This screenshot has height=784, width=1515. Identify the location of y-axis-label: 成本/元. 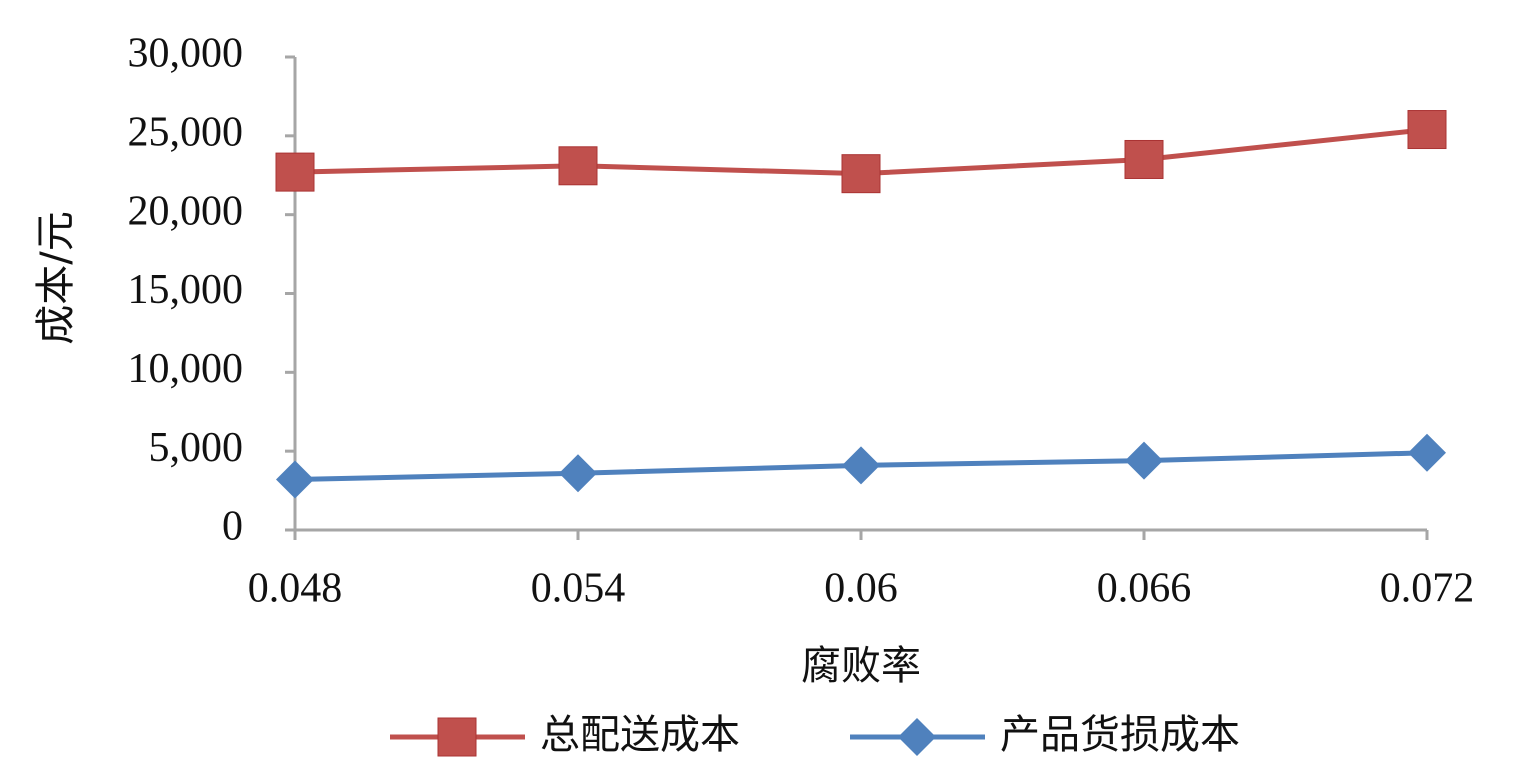
(56, 277).